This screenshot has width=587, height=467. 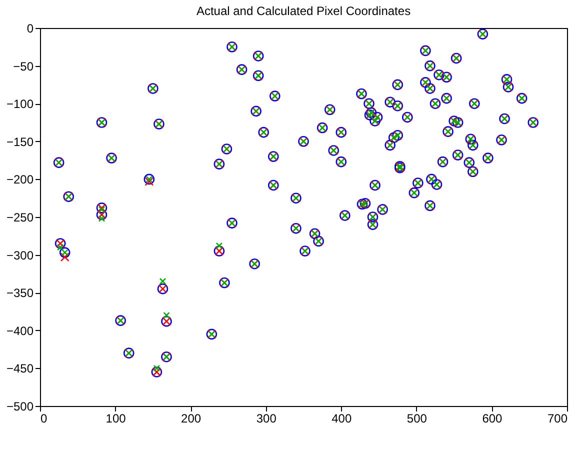 What do you see at coordinates (20, 141) in the screenshot?
I see `y-tick-label: −150` at bounding box center [20, 141].